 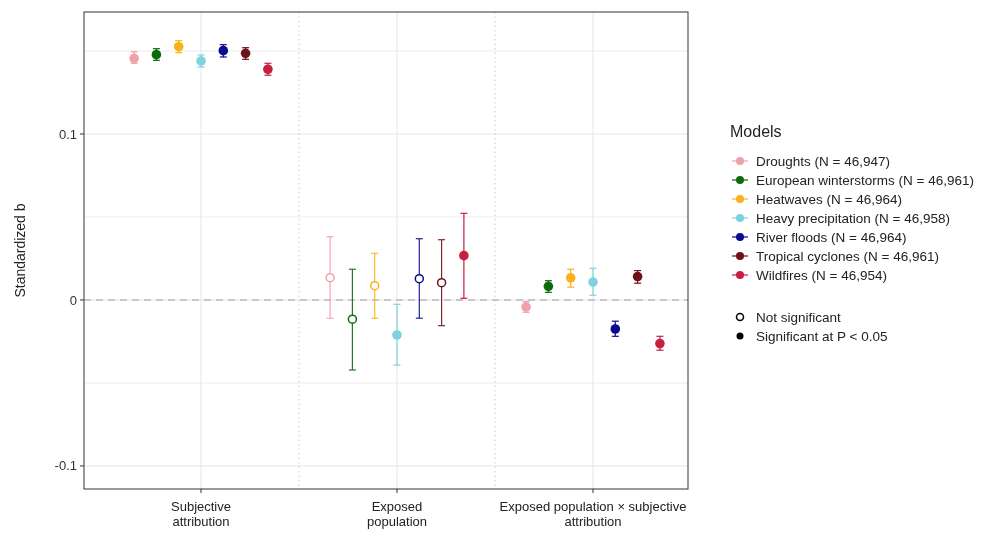 I want to click on legend-label: Tropical cyclones (N = 46,961), so click(x=847, y=256).